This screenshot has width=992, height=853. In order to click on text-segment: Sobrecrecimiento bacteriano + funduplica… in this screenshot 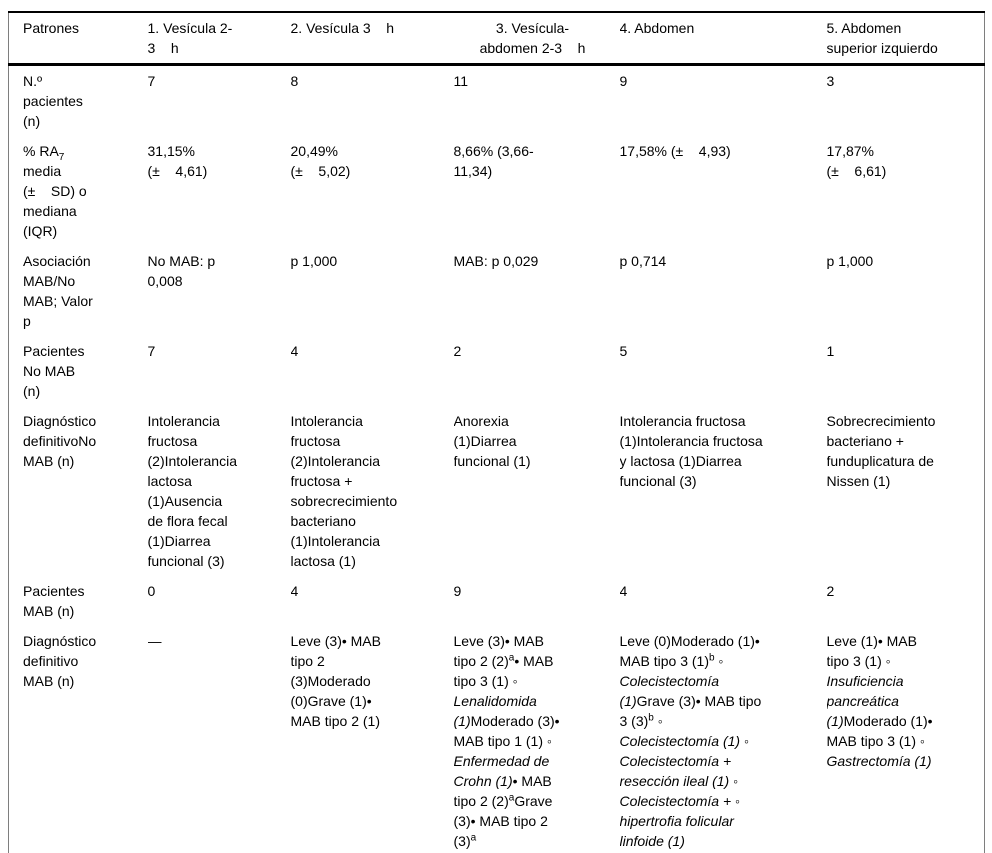, I will do `click(881, 451)`.